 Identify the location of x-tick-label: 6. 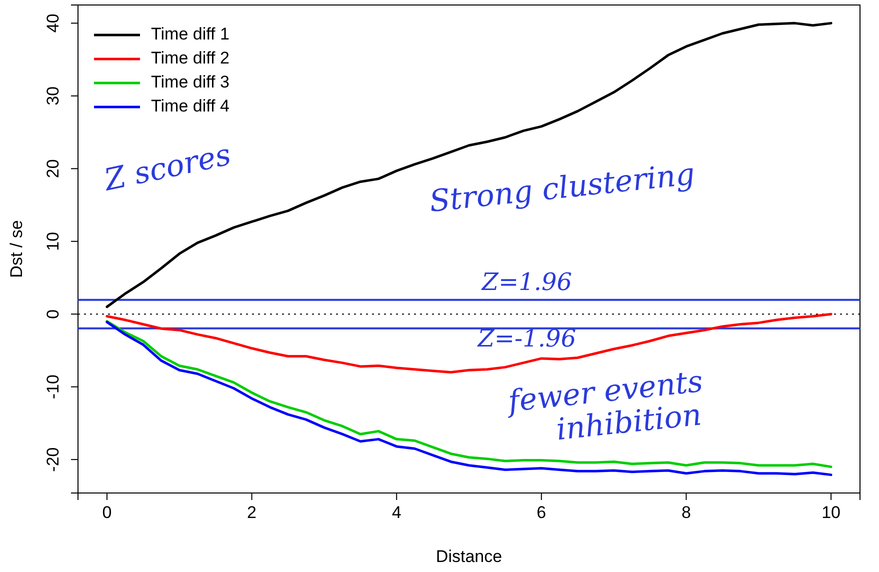
(541, 512).